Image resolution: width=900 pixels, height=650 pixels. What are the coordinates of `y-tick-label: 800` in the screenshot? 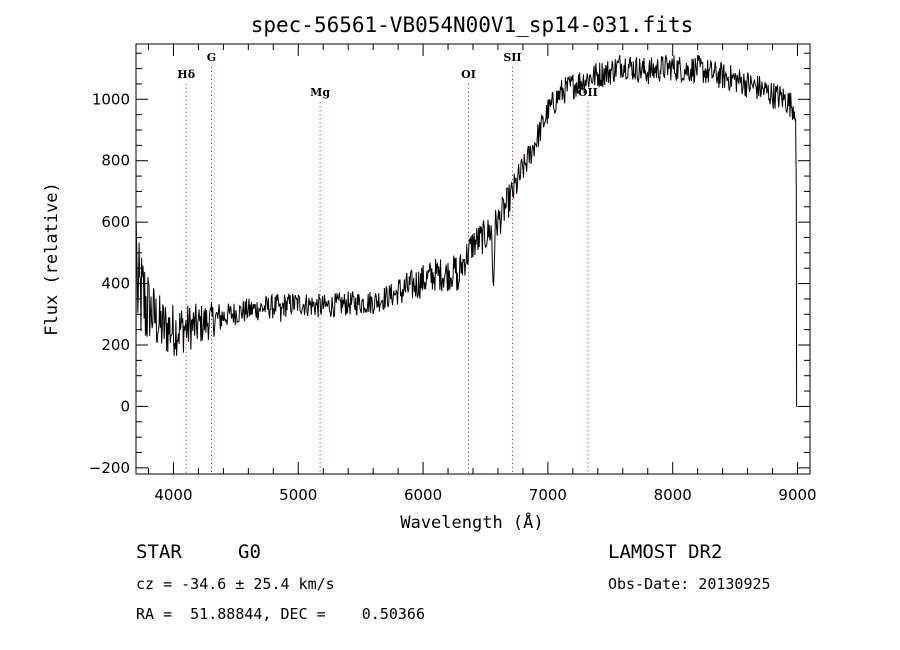 It's located at (115, 161).